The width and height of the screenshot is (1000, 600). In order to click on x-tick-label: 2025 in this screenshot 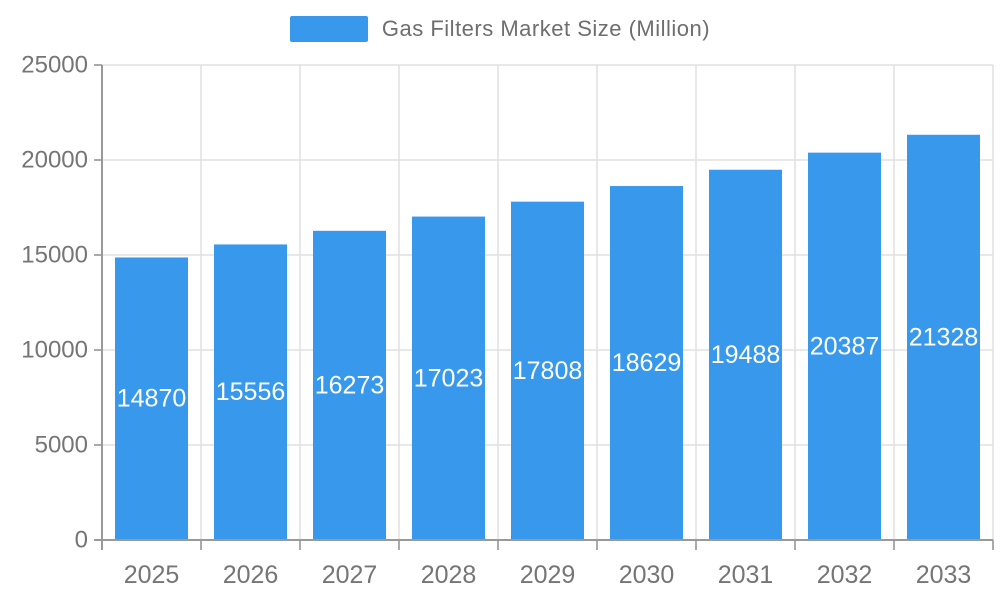, I will do `click(152, 575)`.